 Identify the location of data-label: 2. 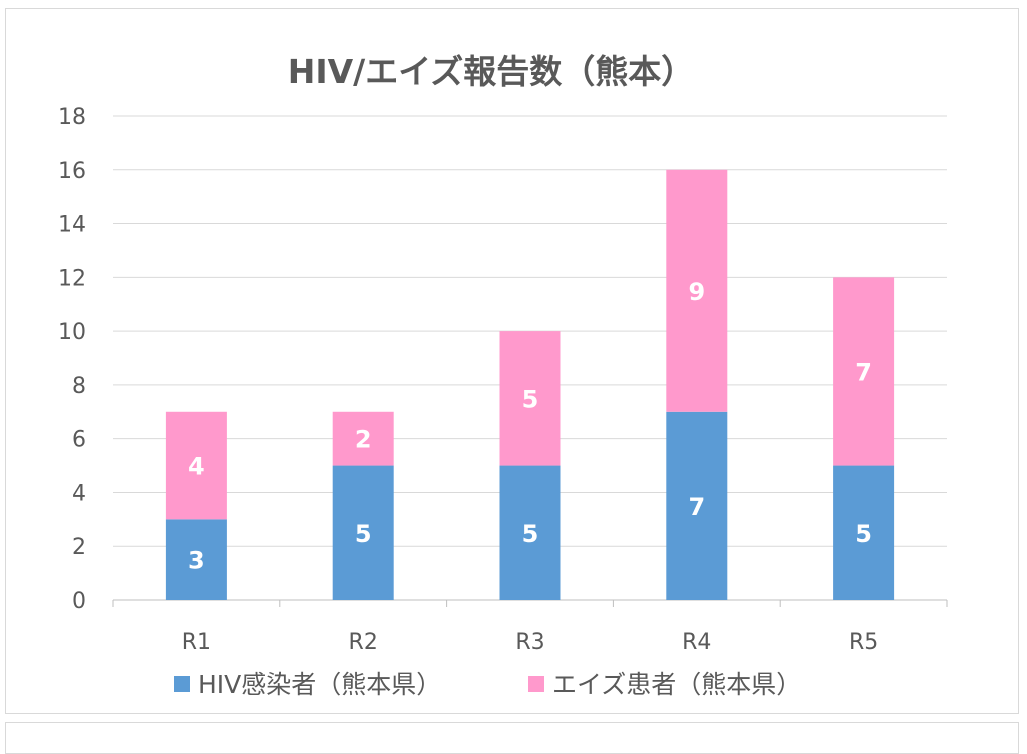
(363, 440).